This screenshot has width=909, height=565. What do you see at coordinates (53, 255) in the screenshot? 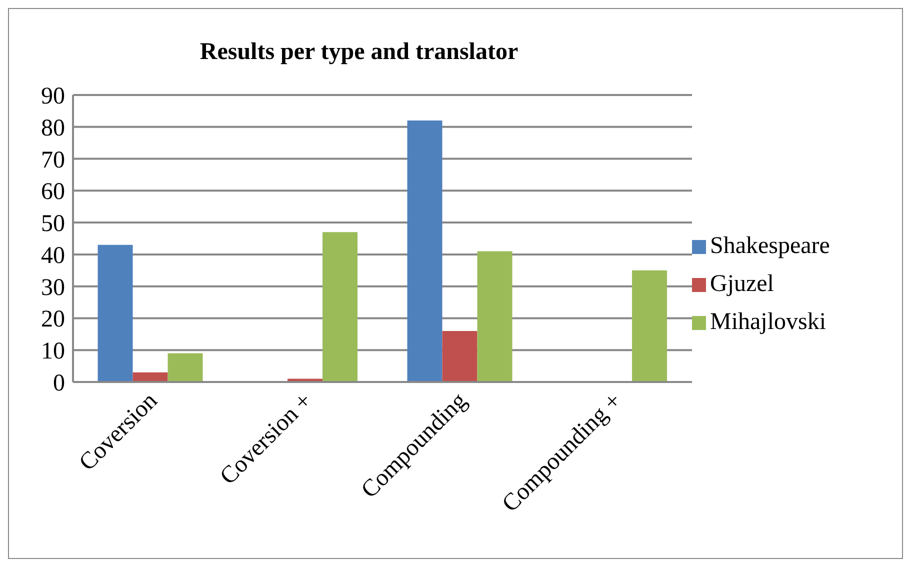
I see `y-tick-label: 40` at bounding box center [53, 255].